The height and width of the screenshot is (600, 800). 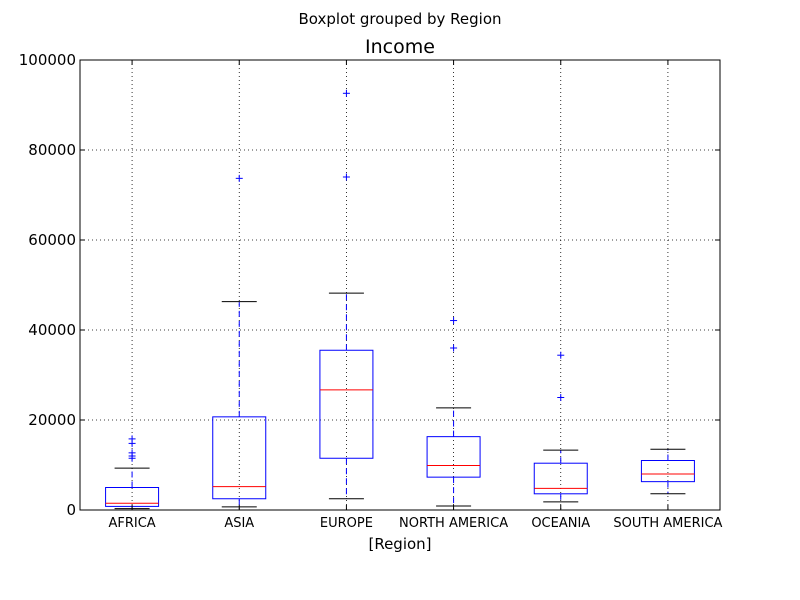 I want to click on chart-suptitle: Boxplot grouped by Region, so click(x=400, y=19).